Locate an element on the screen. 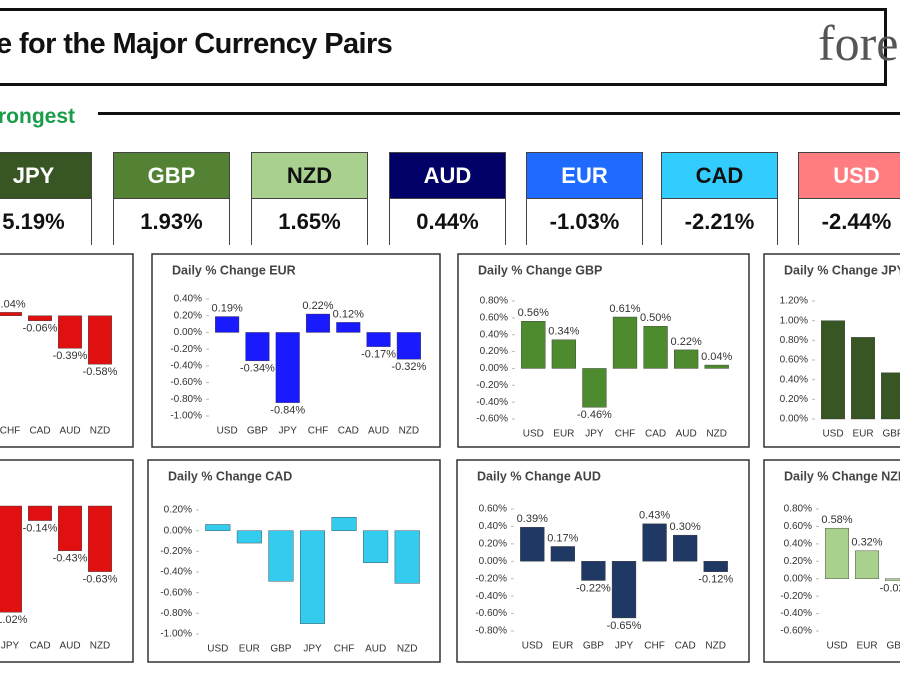 The image size is (900, 676). title-frame is located at coordinates (443, 47).